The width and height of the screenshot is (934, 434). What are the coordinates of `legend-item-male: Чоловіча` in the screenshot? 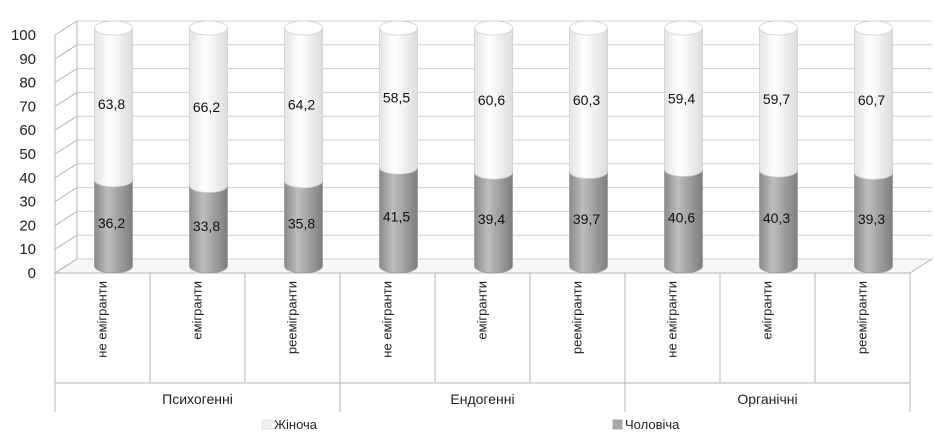 It's located at (646, 424).